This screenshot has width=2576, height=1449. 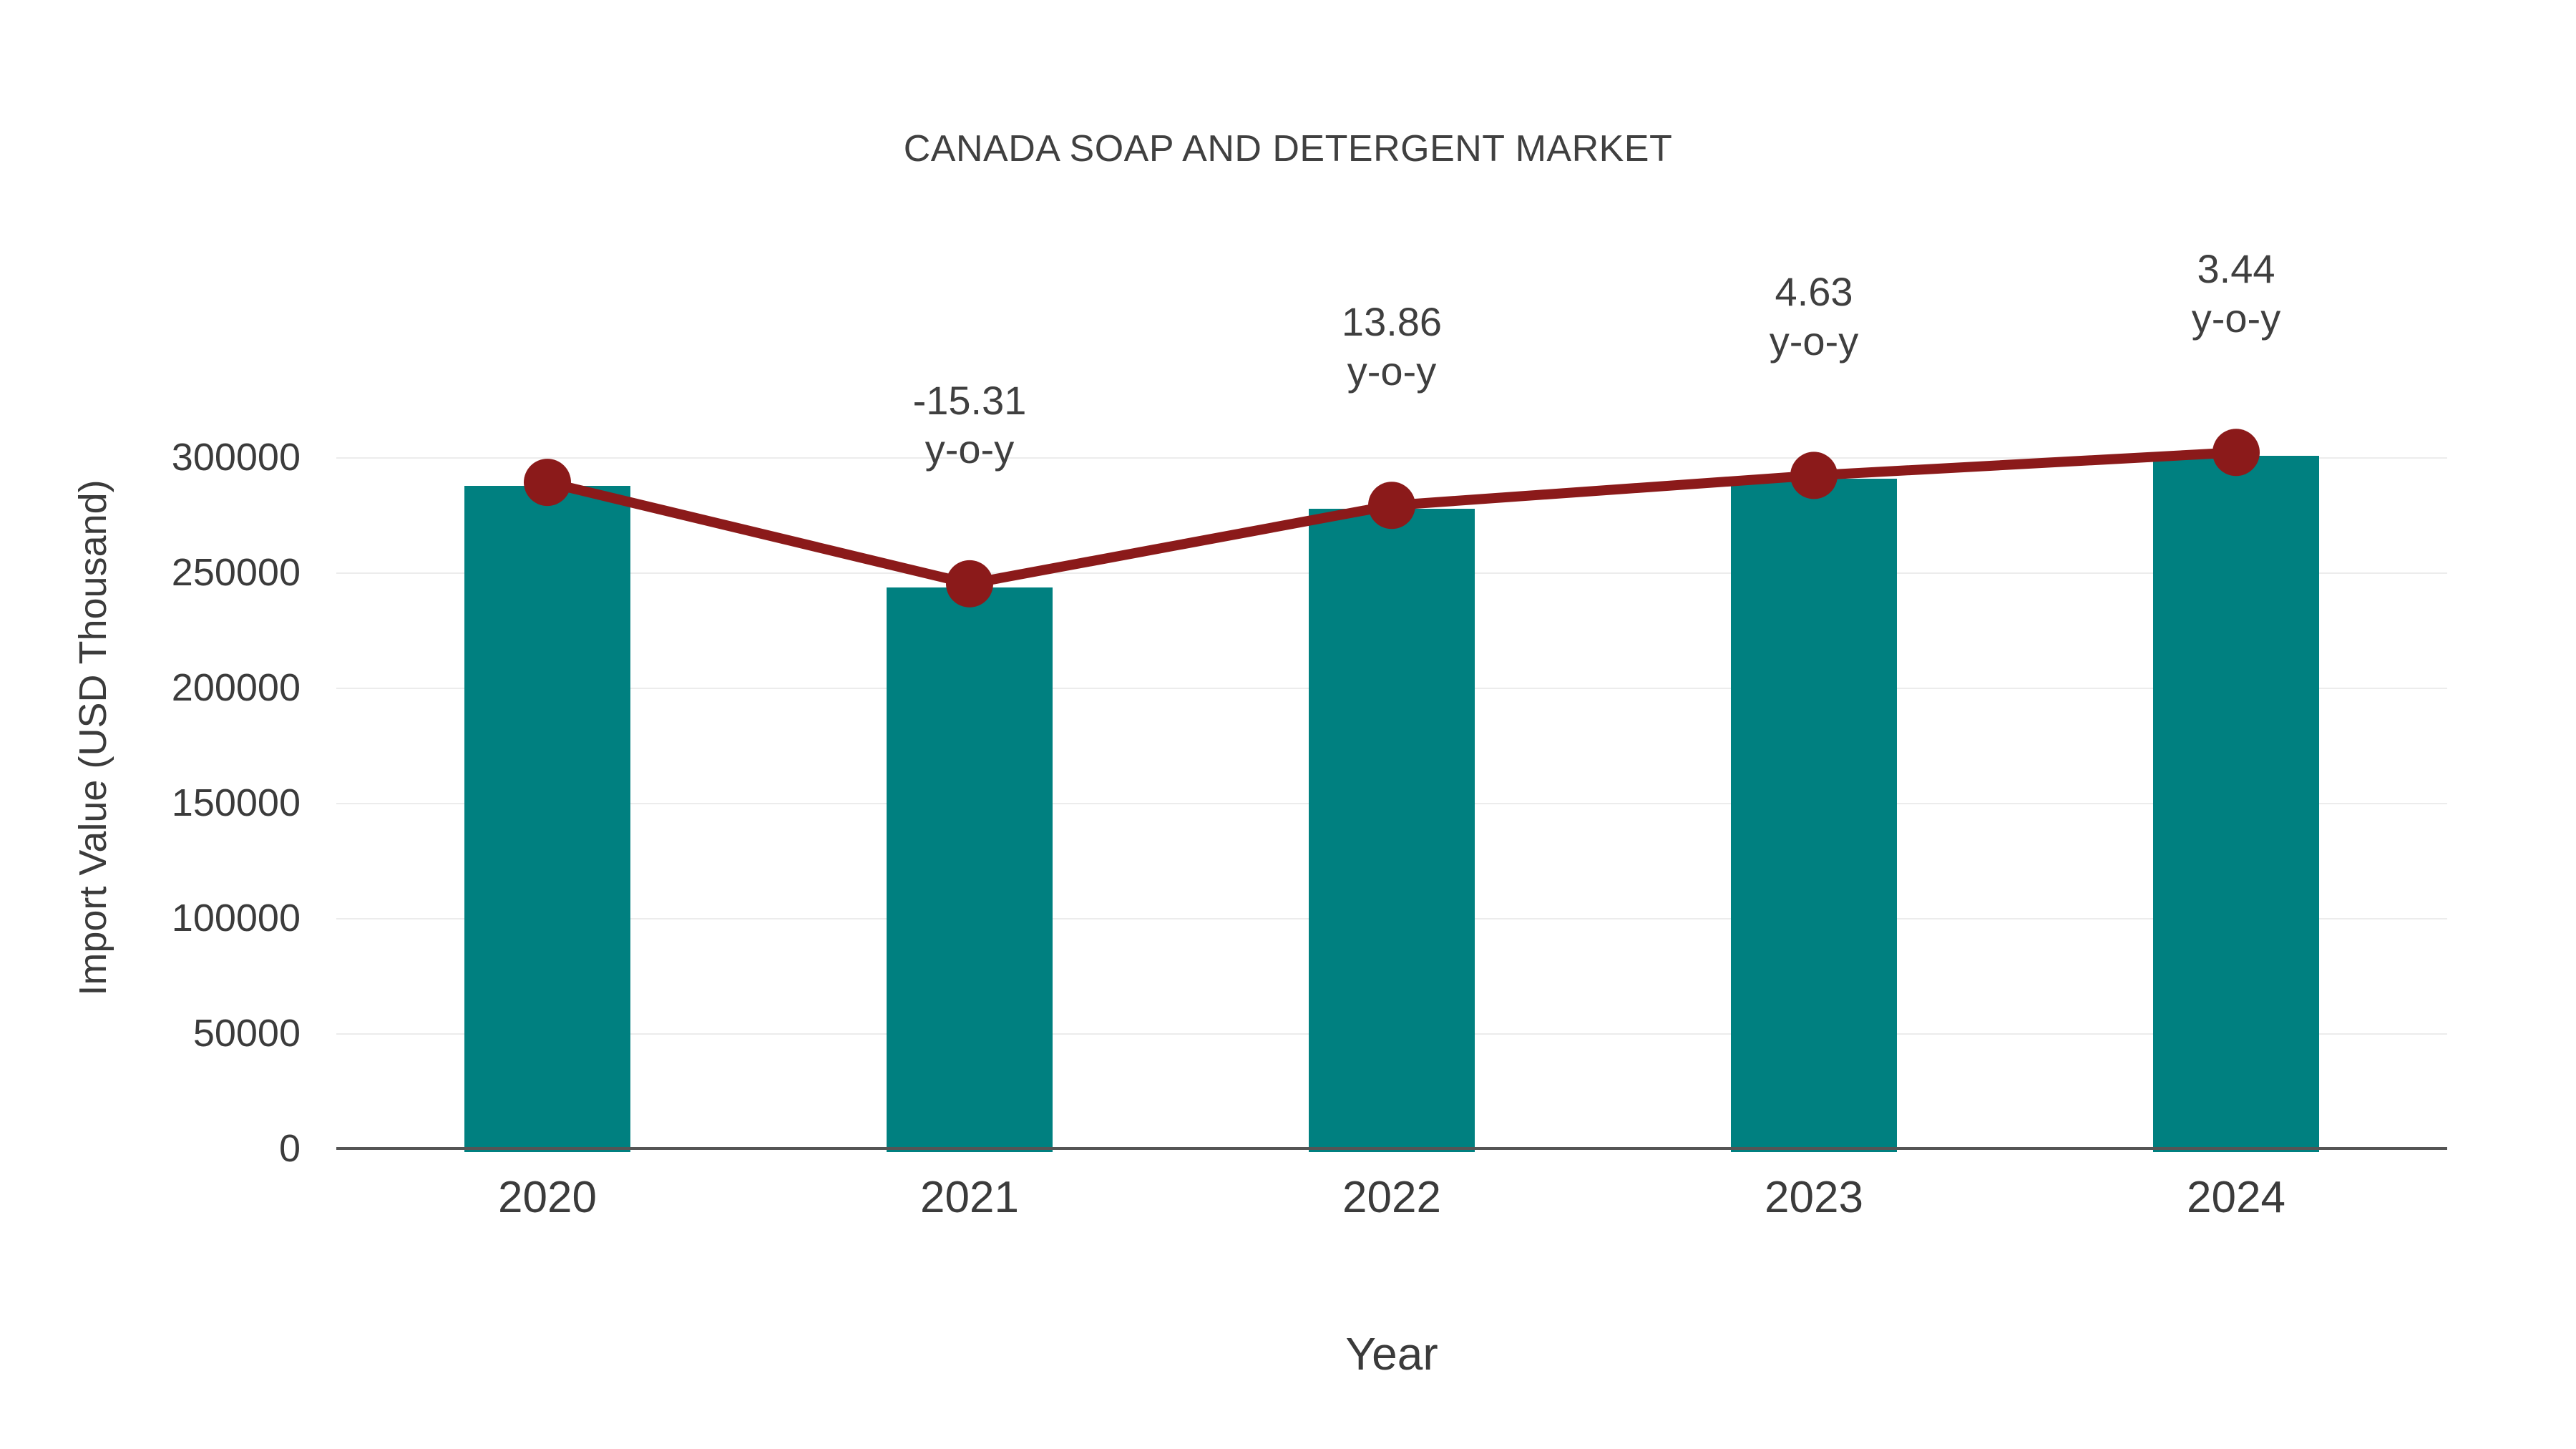 I want to click on y-axis-tick-label: 150000, so click(x=236, y=802).